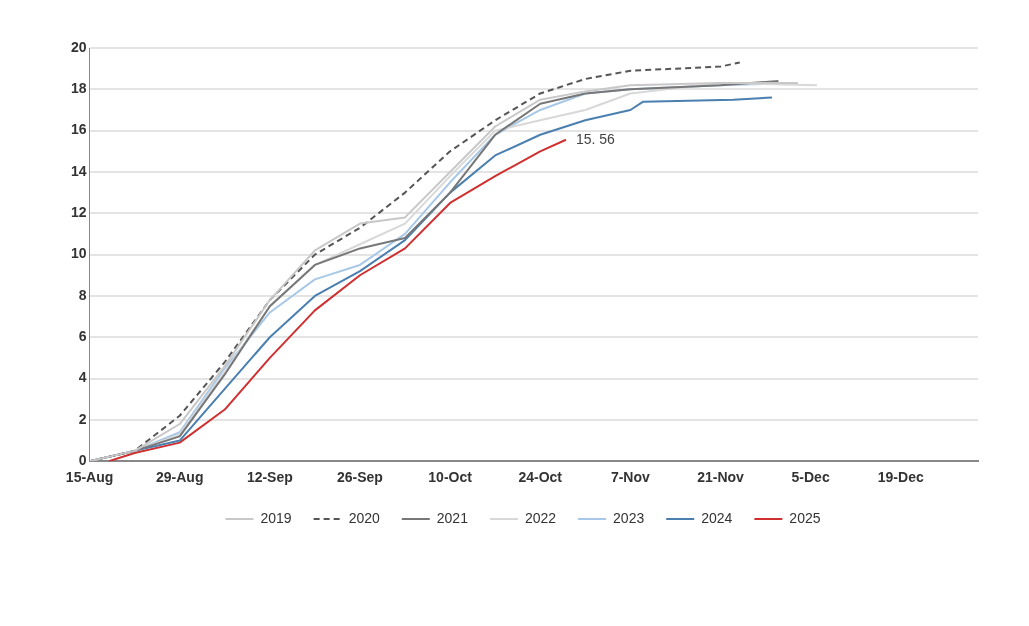 Image resolution: width=1029 pixels, height=626 pixels. What do you see at coordinates (717, 517) in the screenshot?
I see `legend-label: 2024` at bounding box center [717, 517].